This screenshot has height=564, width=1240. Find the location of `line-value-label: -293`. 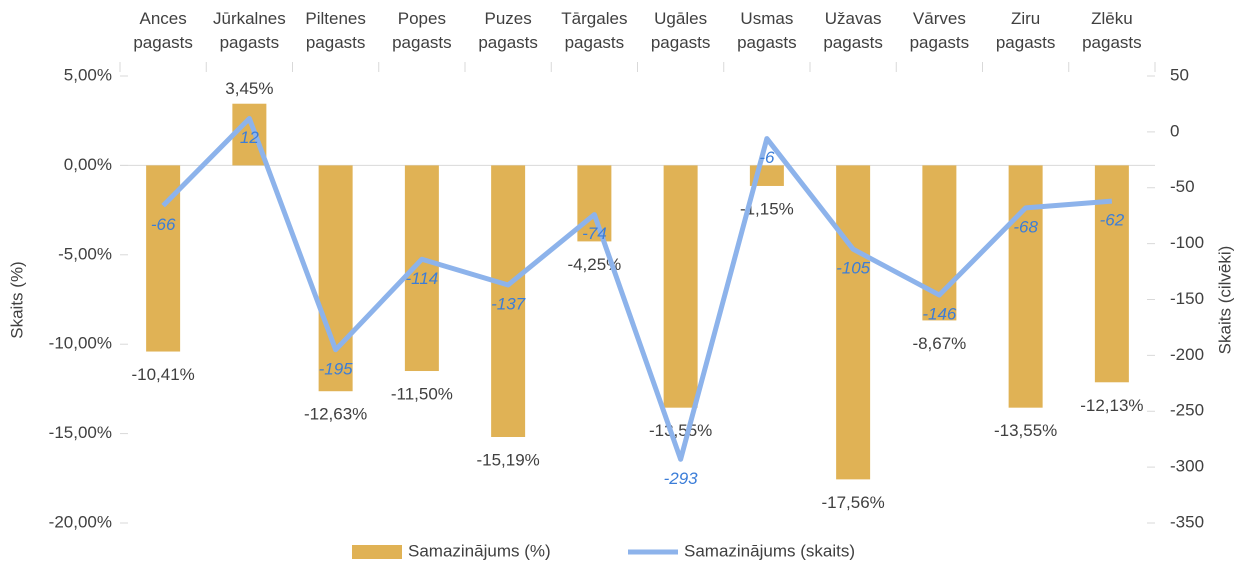

line-value-label: -293 is located at coordinates (681, 478).